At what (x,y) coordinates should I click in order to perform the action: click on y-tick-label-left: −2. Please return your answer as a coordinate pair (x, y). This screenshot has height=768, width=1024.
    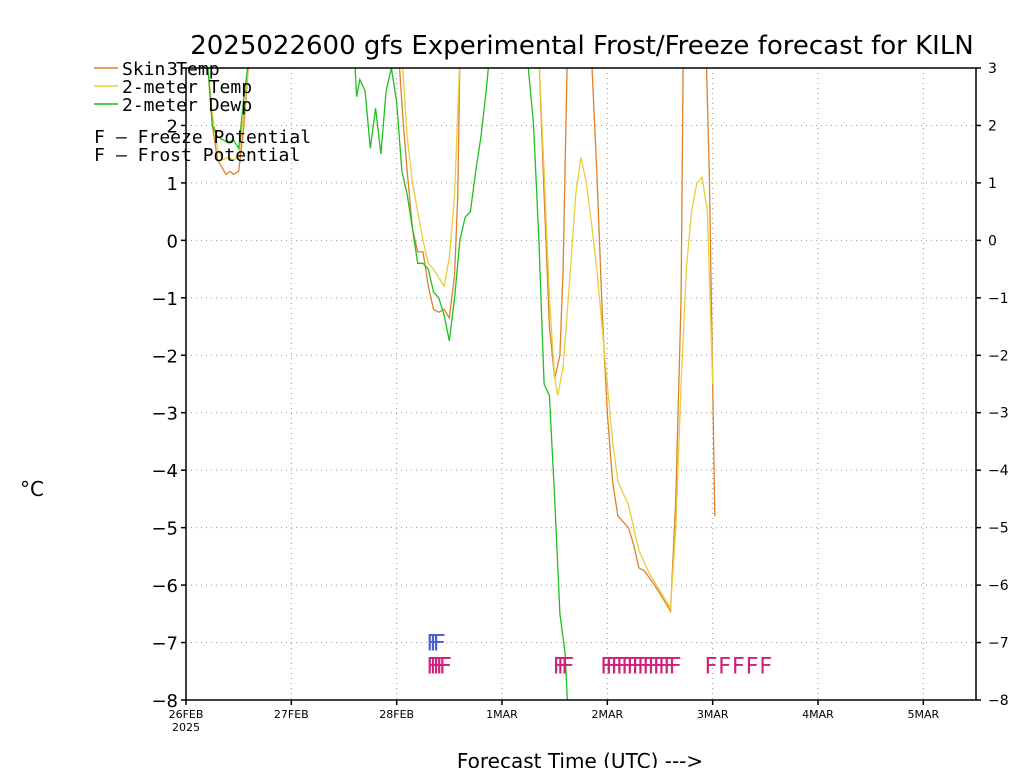
    Looking at the image, I should click on (164, 356).